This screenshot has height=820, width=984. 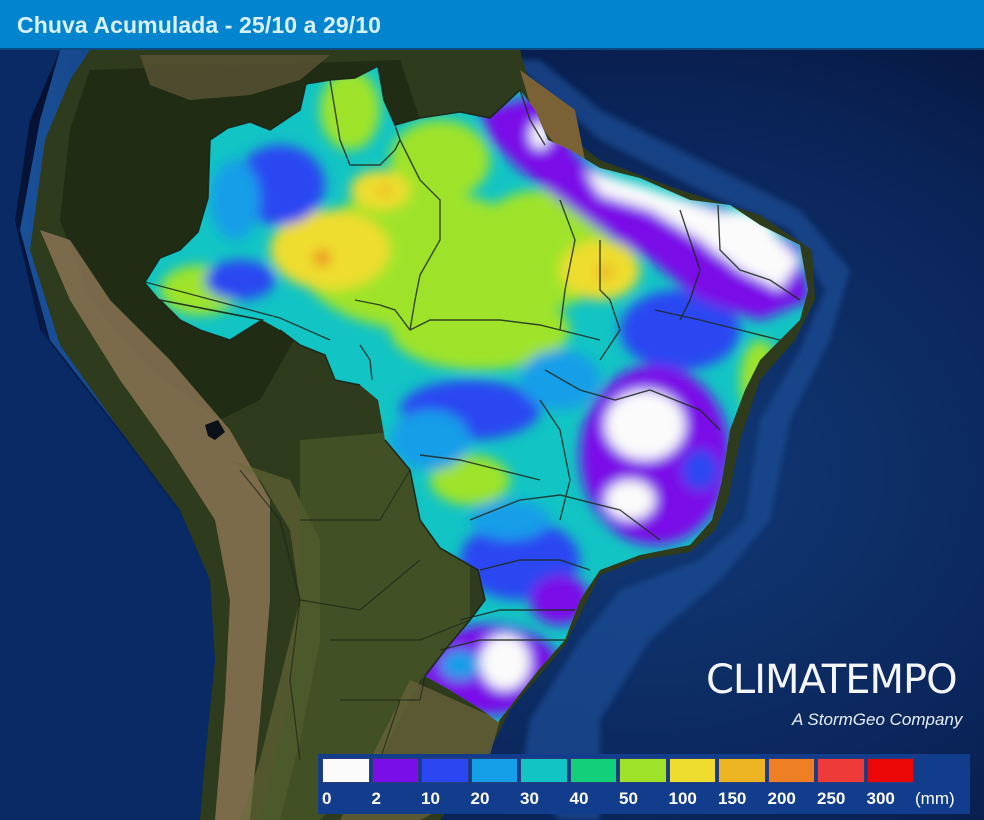 What do you see at coordinates (880, 798) in the screenshot?
I see `legend-label: 300` at bounding box center [880, 798].